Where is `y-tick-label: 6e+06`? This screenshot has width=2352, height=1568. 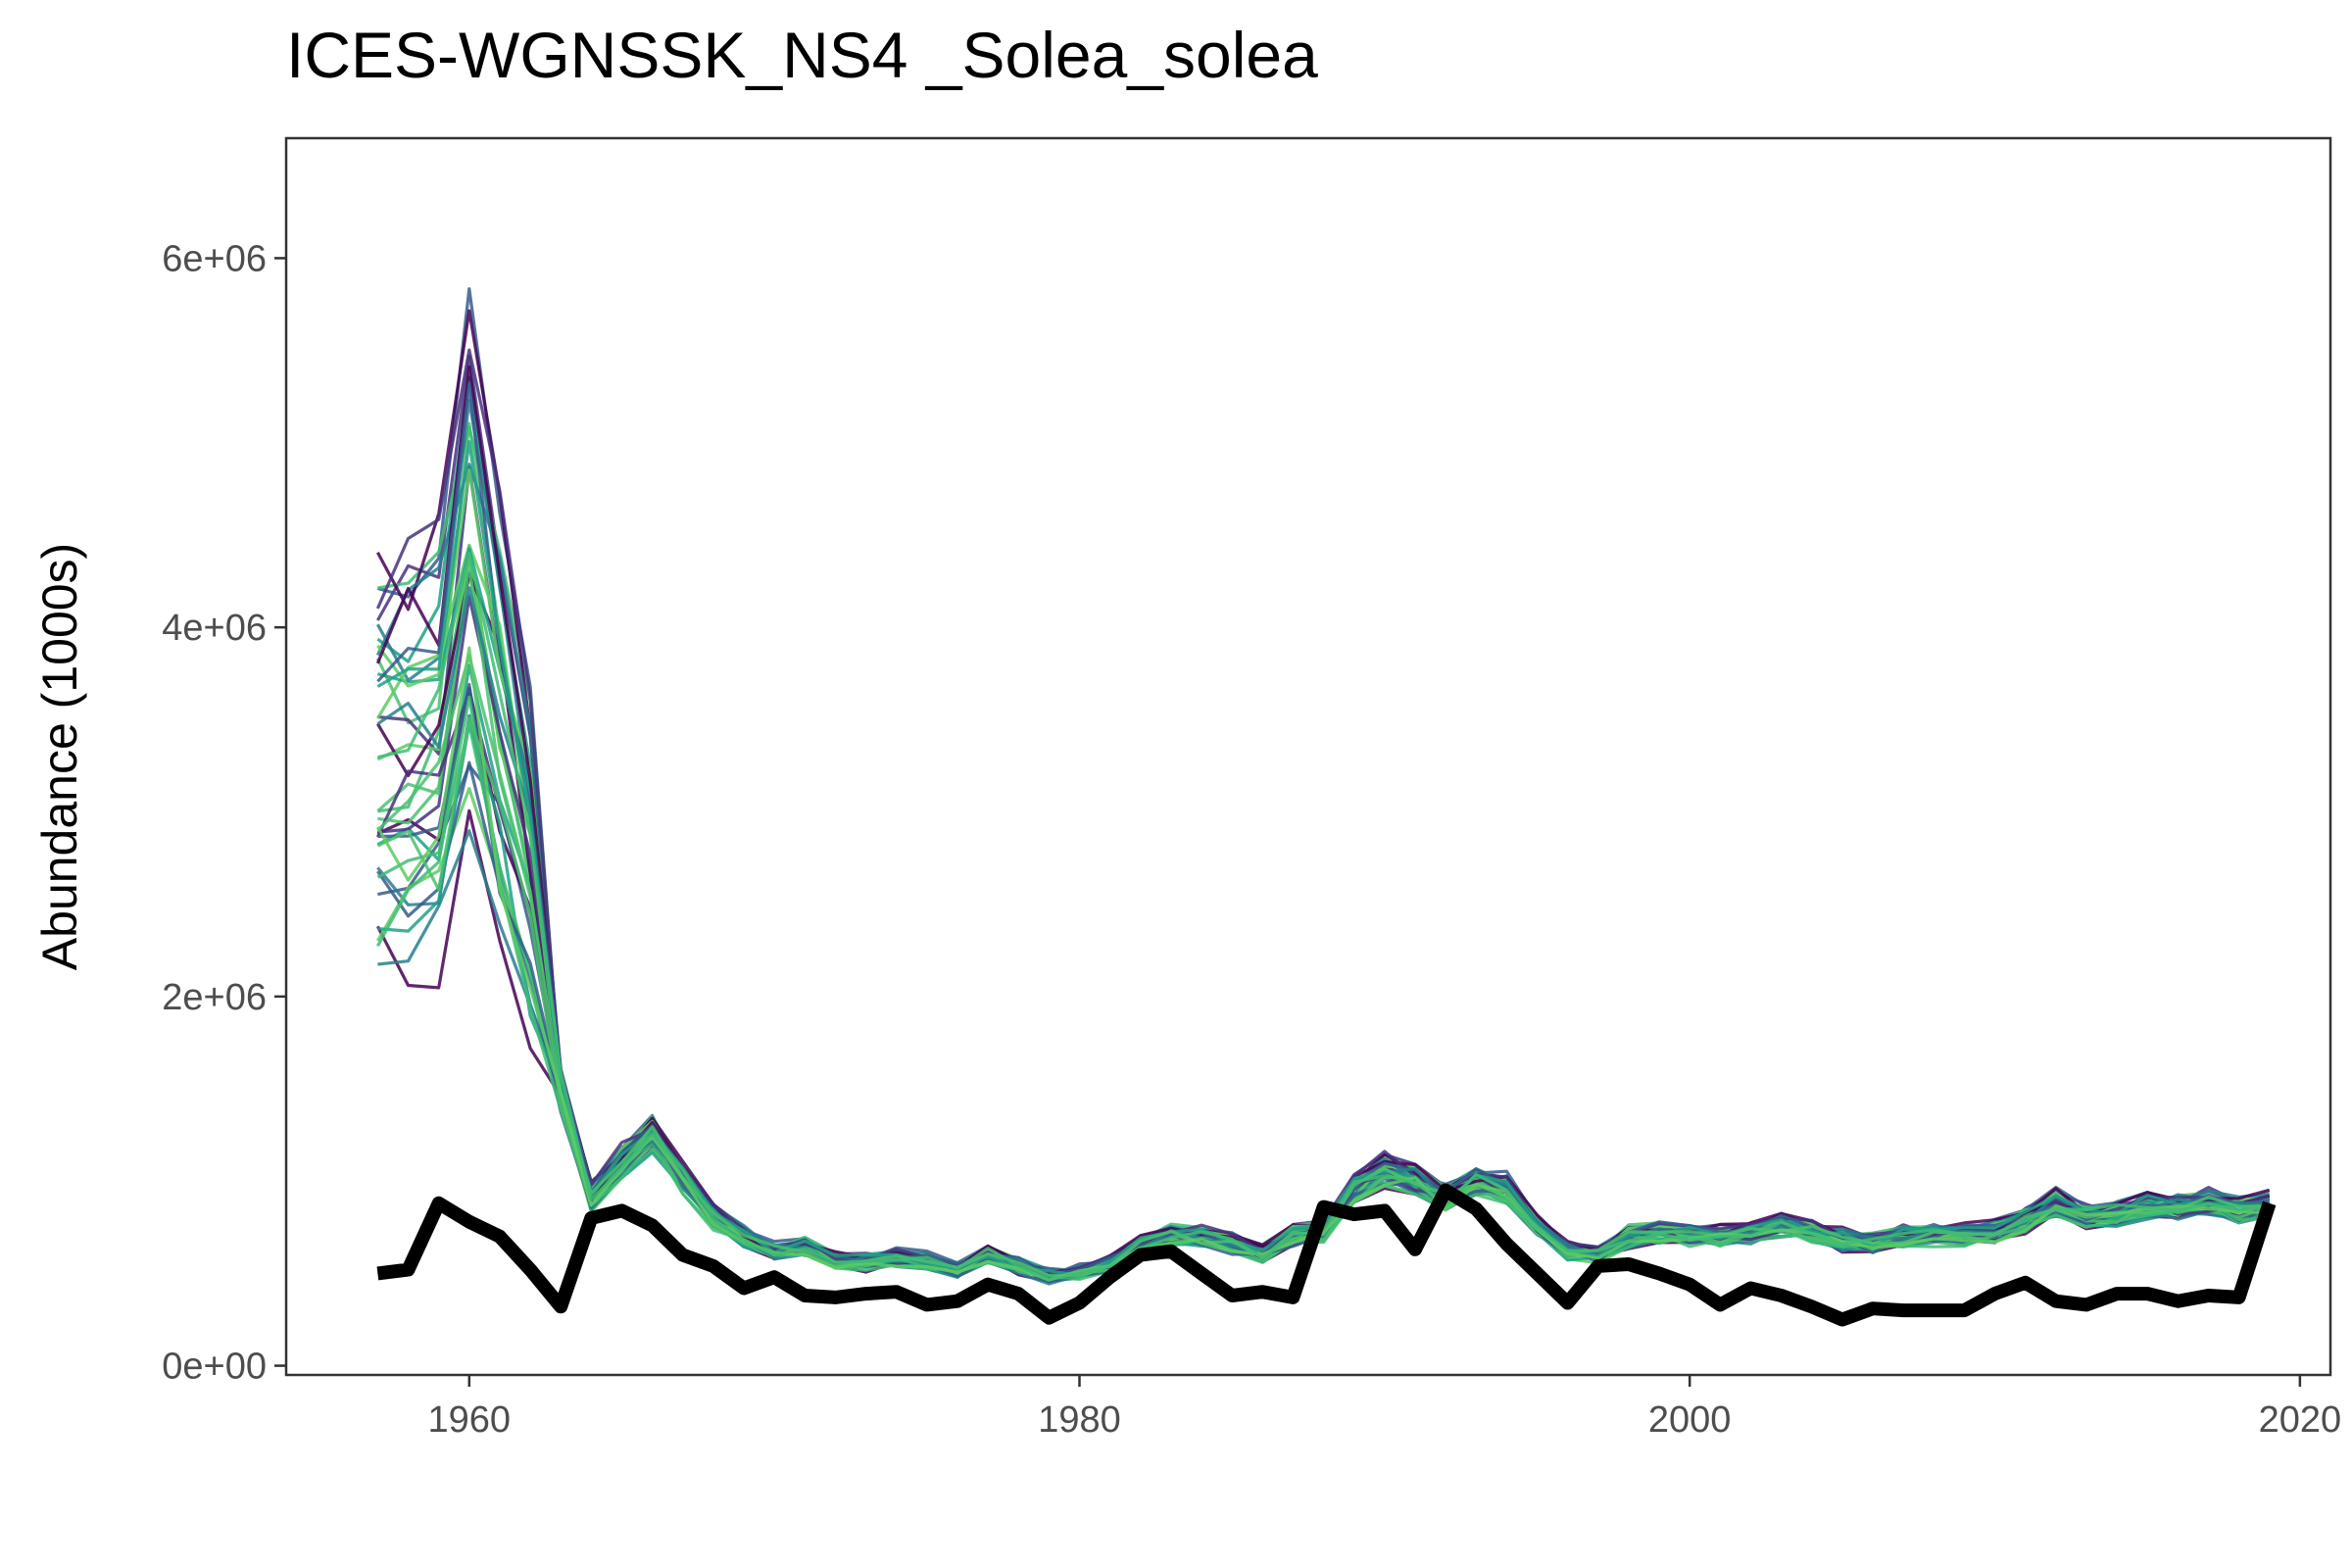
y-tick-label: 6e+06 is located at coordinates (214, 258).